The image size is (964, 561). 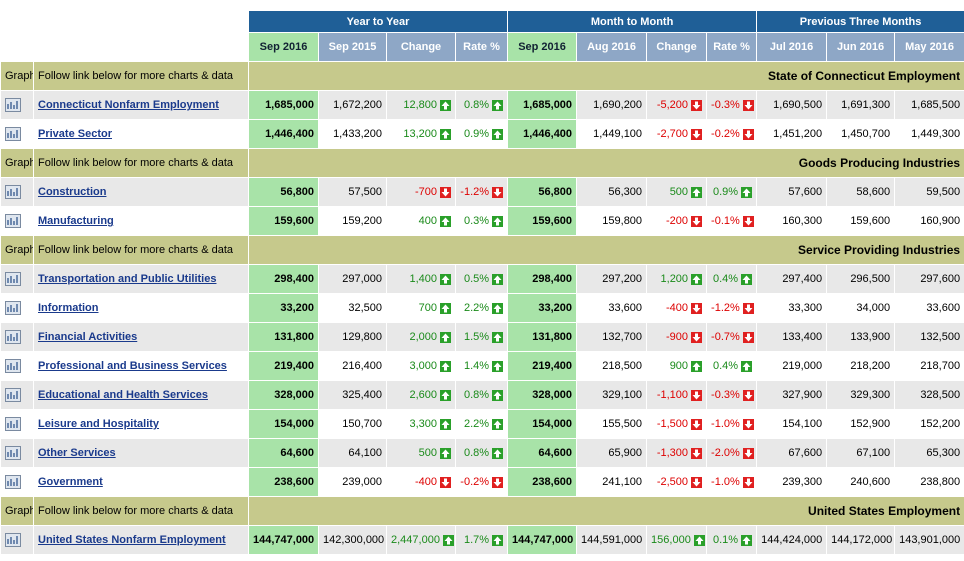 I want to click on change-cell: -0.3%, so click(x=732, y=395).